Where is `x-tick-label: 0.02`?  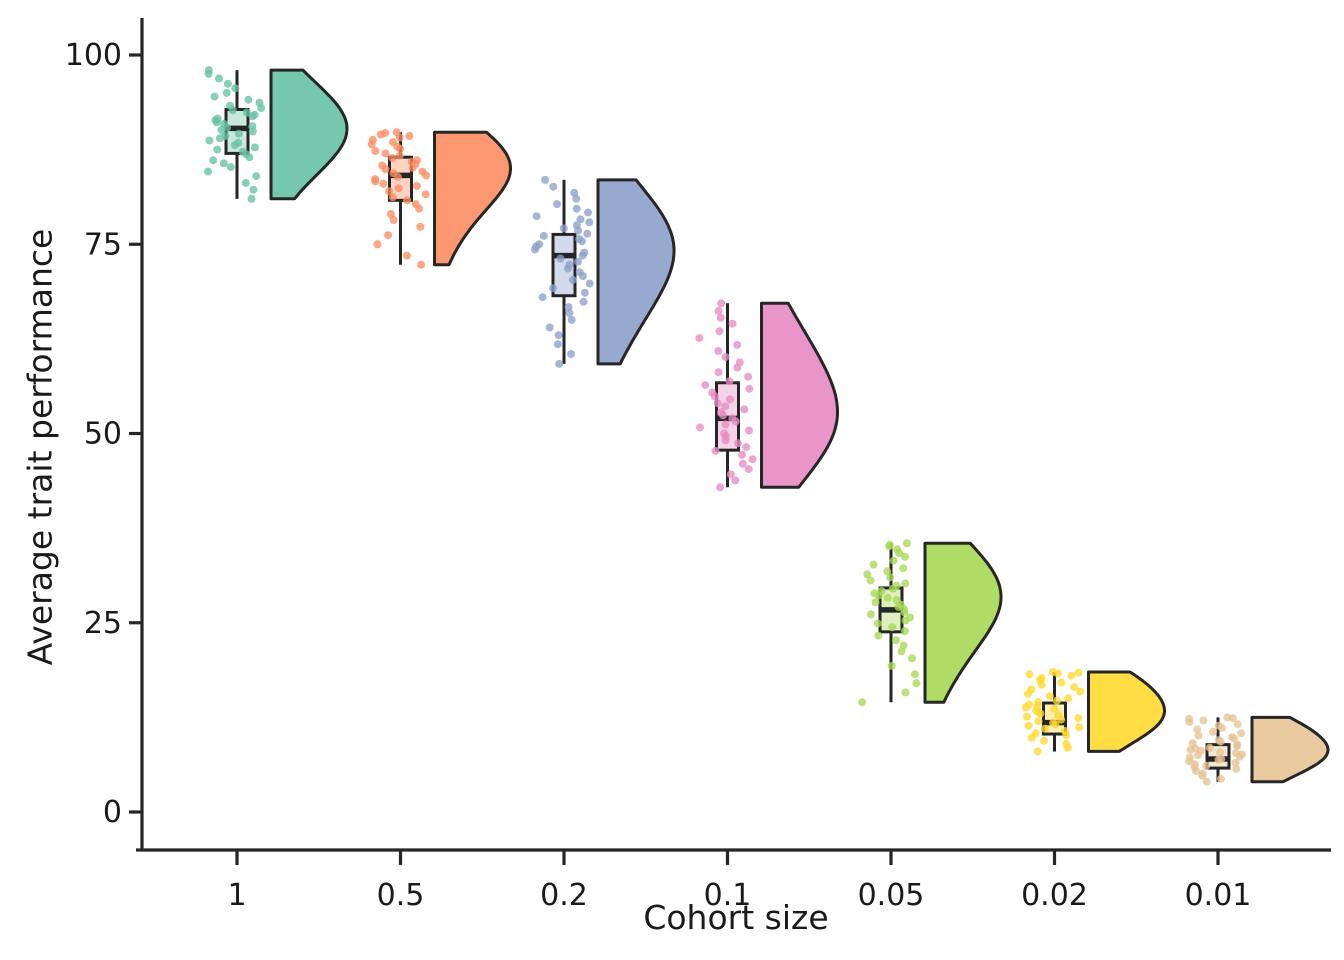 x-tick-label: 0.02 is located at coordinates (1054, 895).